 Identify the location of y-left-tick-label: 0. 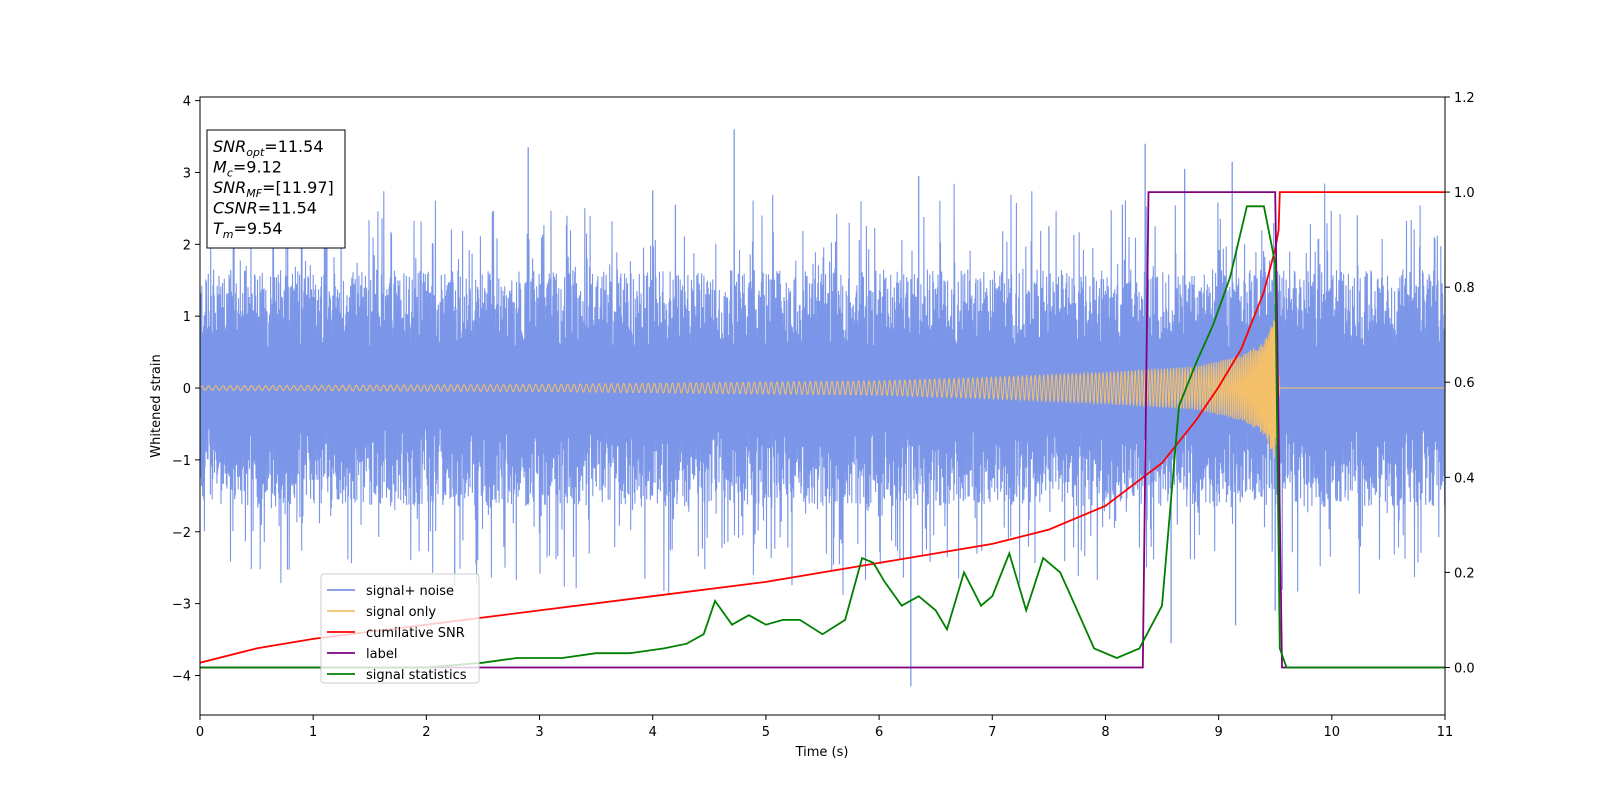
(187, 389).